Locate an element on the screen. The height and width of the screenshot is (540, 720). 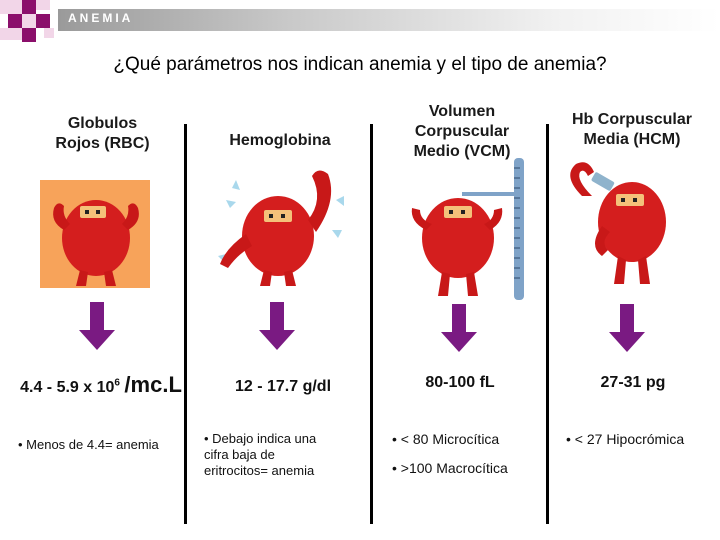
title-line: Hemoglobina is located at coordinates (280, 140).